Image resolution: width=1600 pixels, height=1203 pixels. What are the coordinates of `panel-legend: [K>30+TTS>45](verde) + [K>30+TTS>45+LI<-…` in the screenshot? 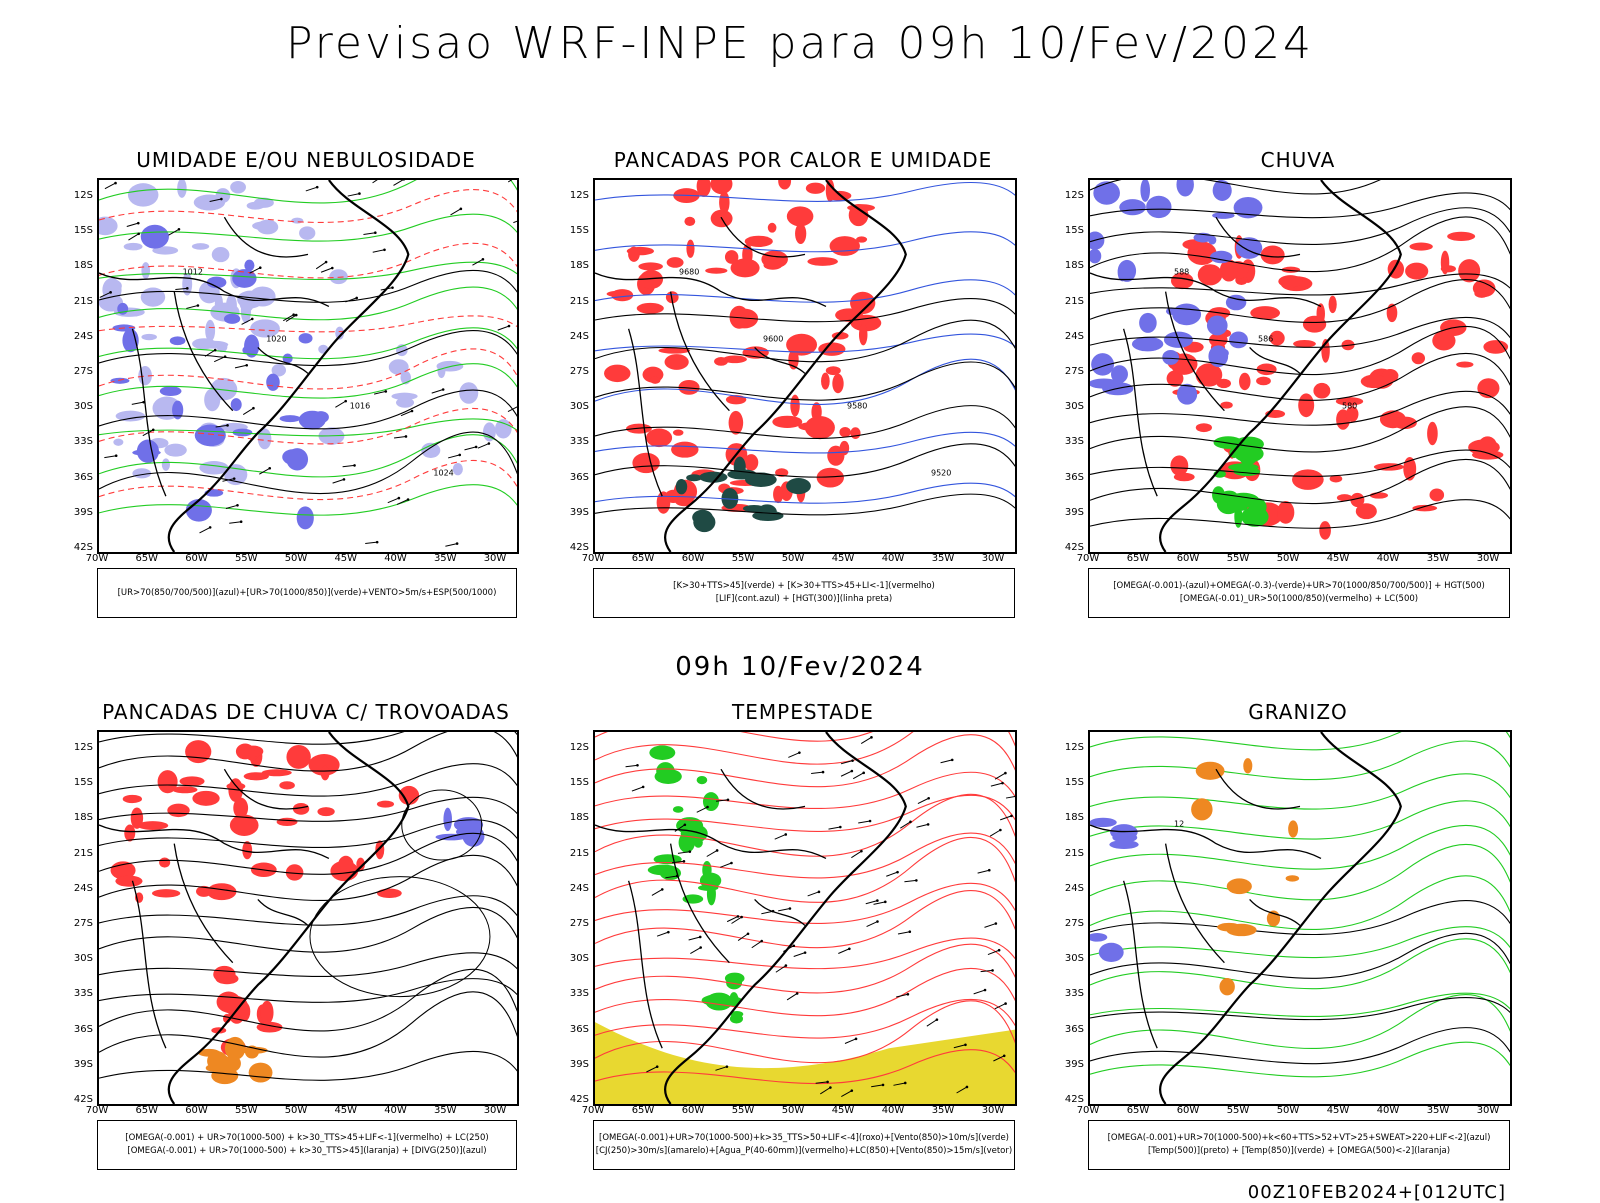 It's located at (804, 593).